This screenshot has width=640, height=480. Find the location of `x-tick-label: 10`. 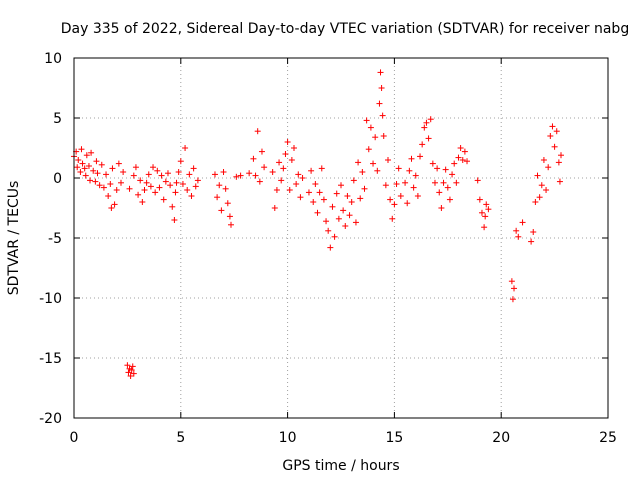

x-tick-label: 10 is located at coordinates (288, 438).